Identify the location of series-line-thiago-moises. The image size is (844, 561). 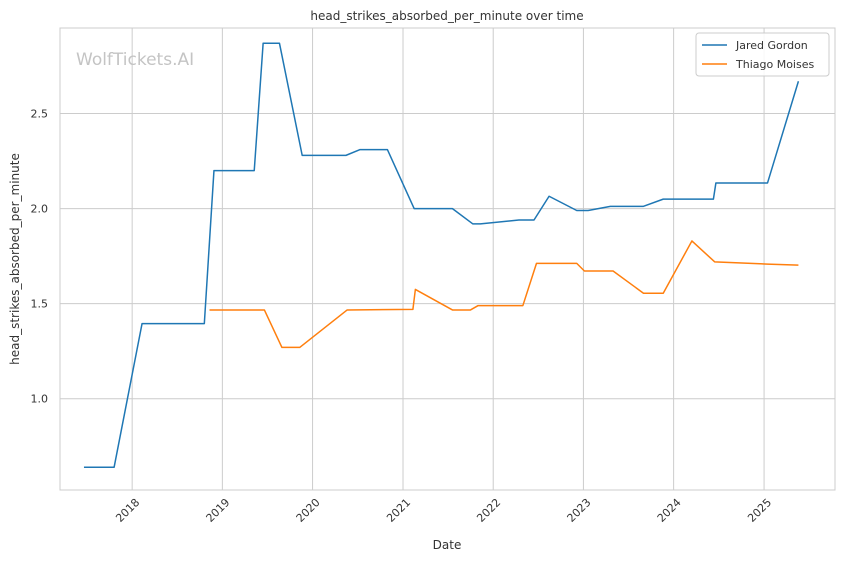
(504, 294).